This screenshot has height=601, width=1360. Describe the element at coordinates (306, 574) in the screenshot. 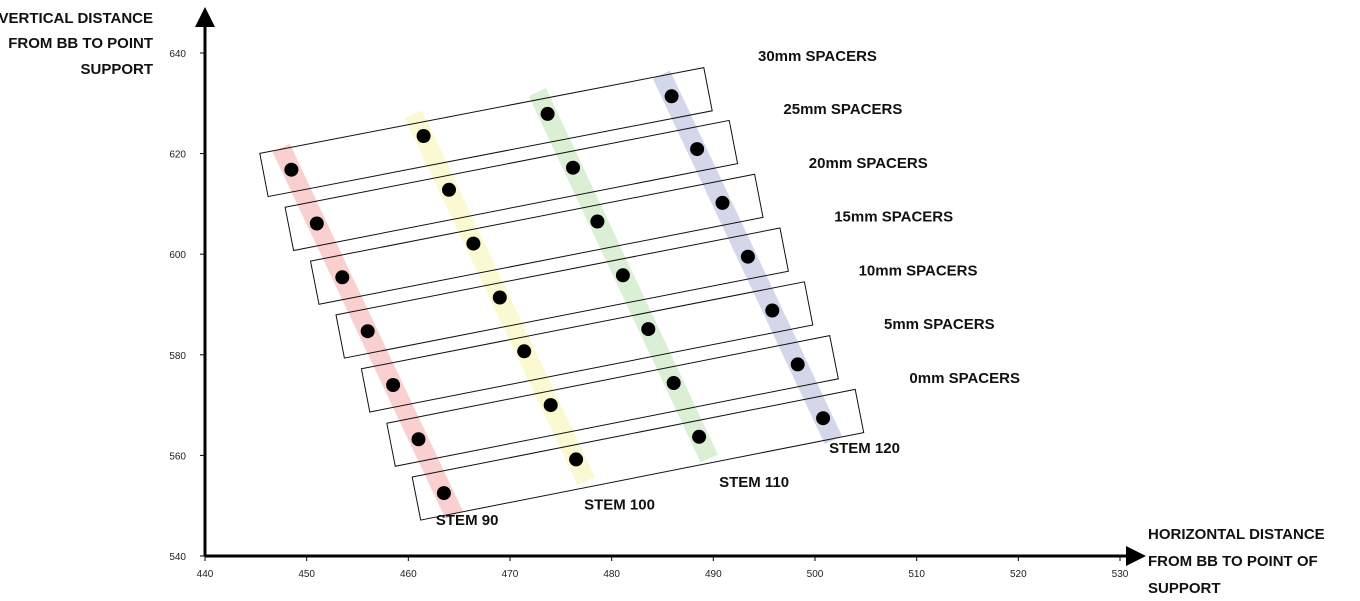

I see `x-tick-label-1: 450` at that location.